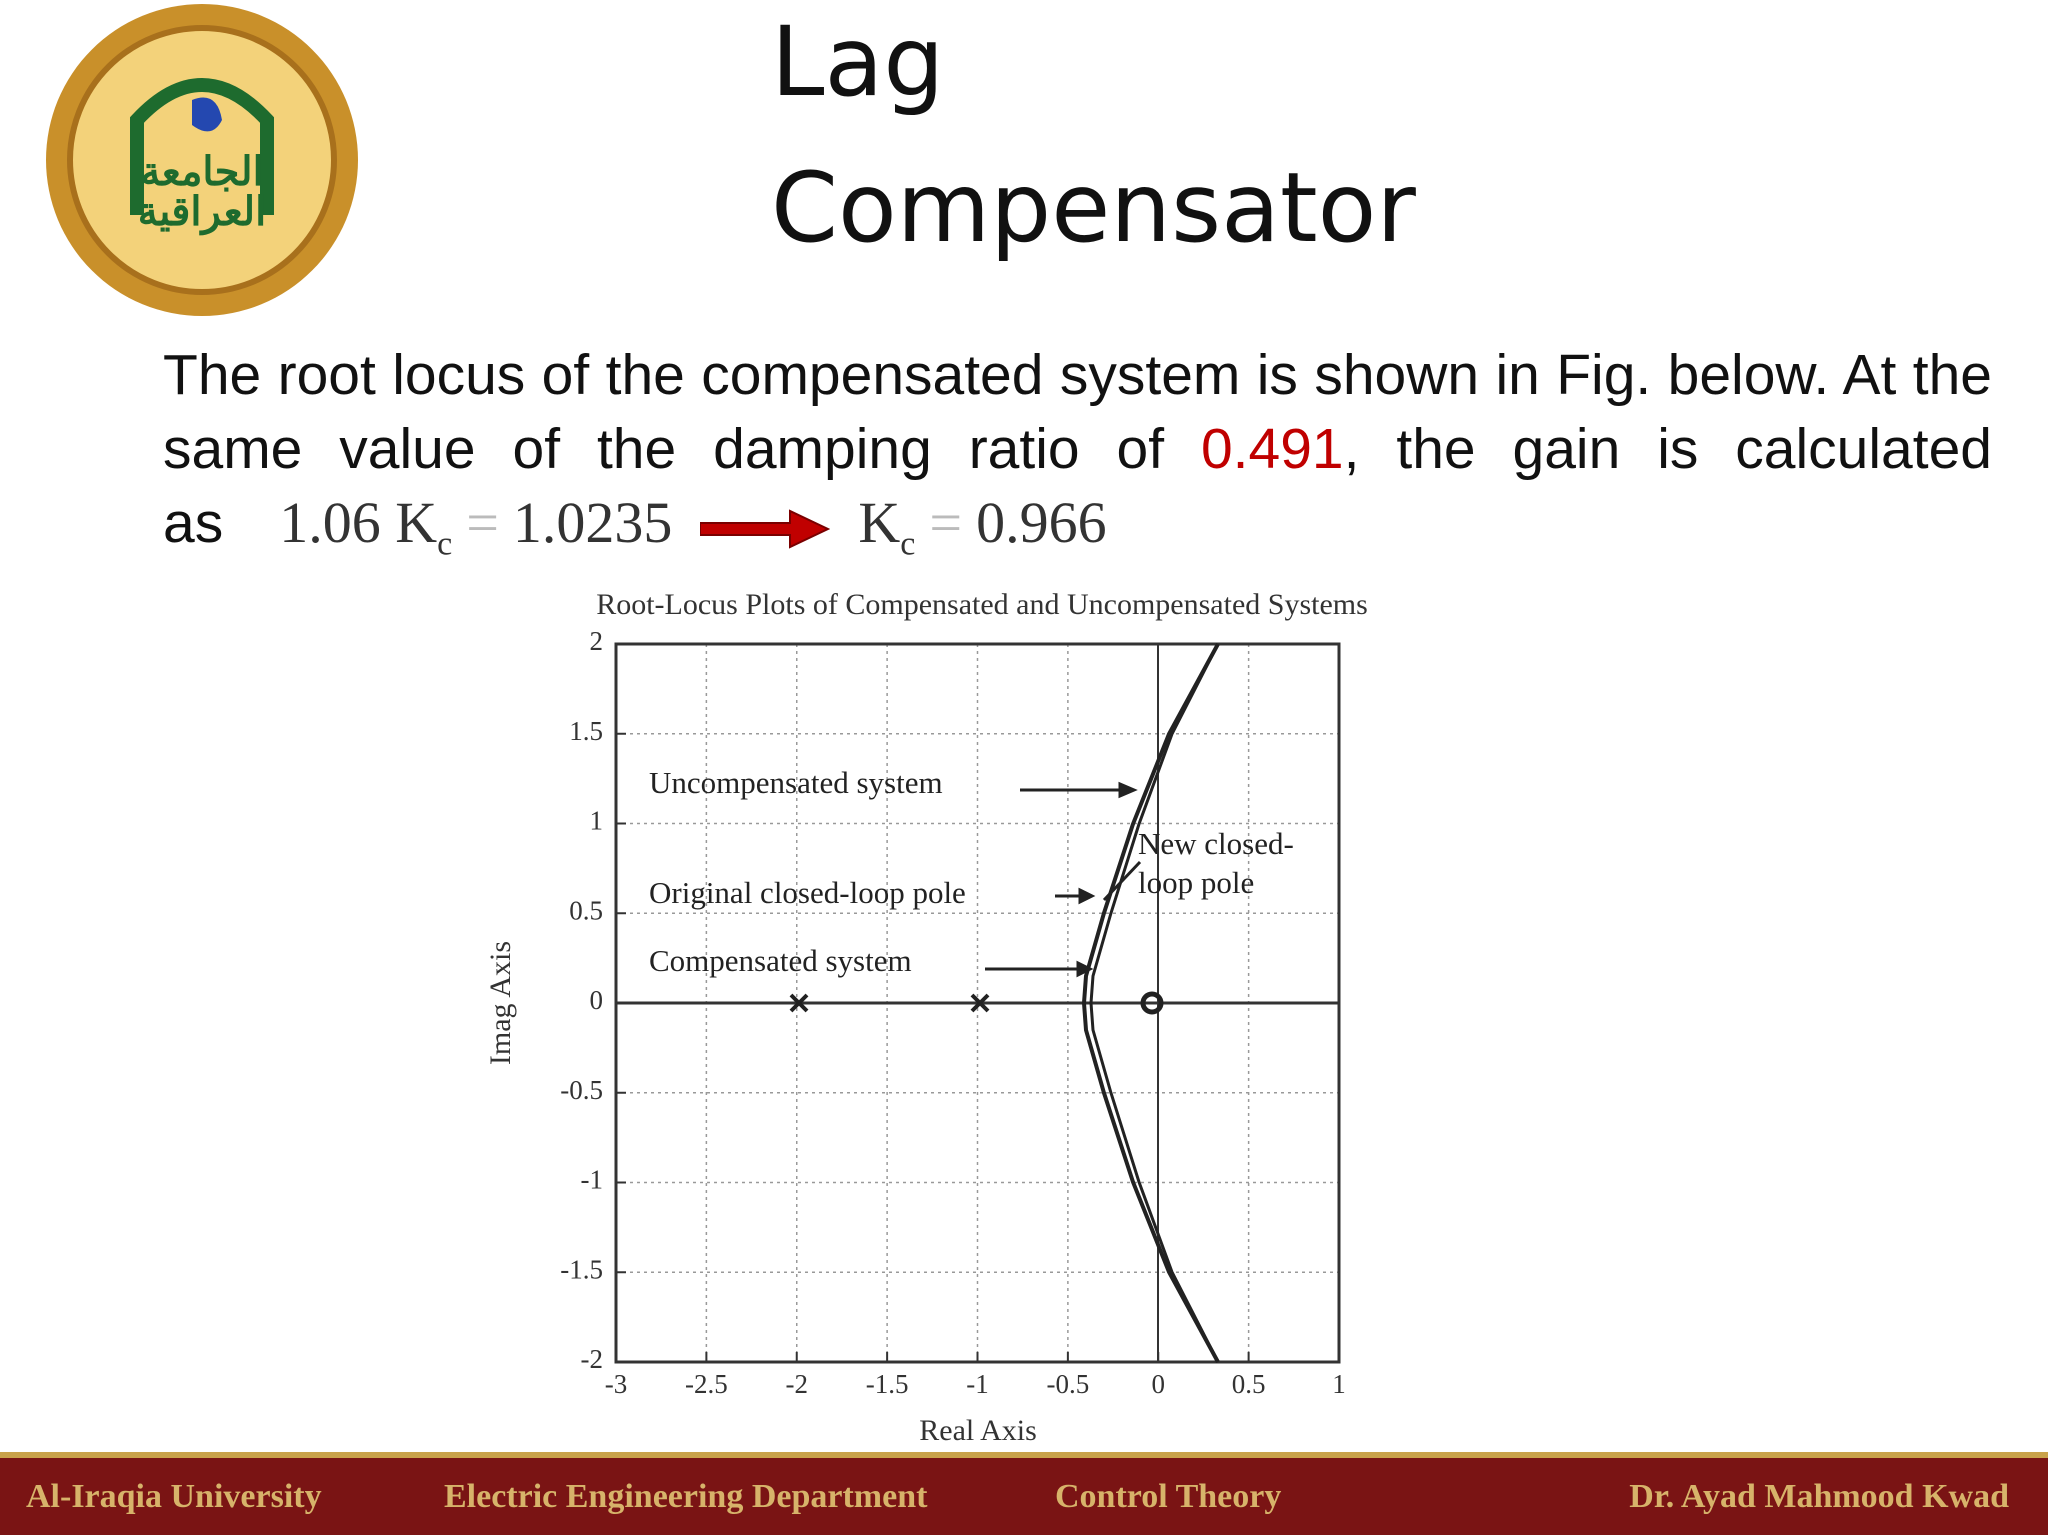 This screenshot has height=1537, width=2048. What do you see at coordinates (592, 1359) in the screenshot?
I see `y-tick-label: -2` at bounding box center [592, 1359].